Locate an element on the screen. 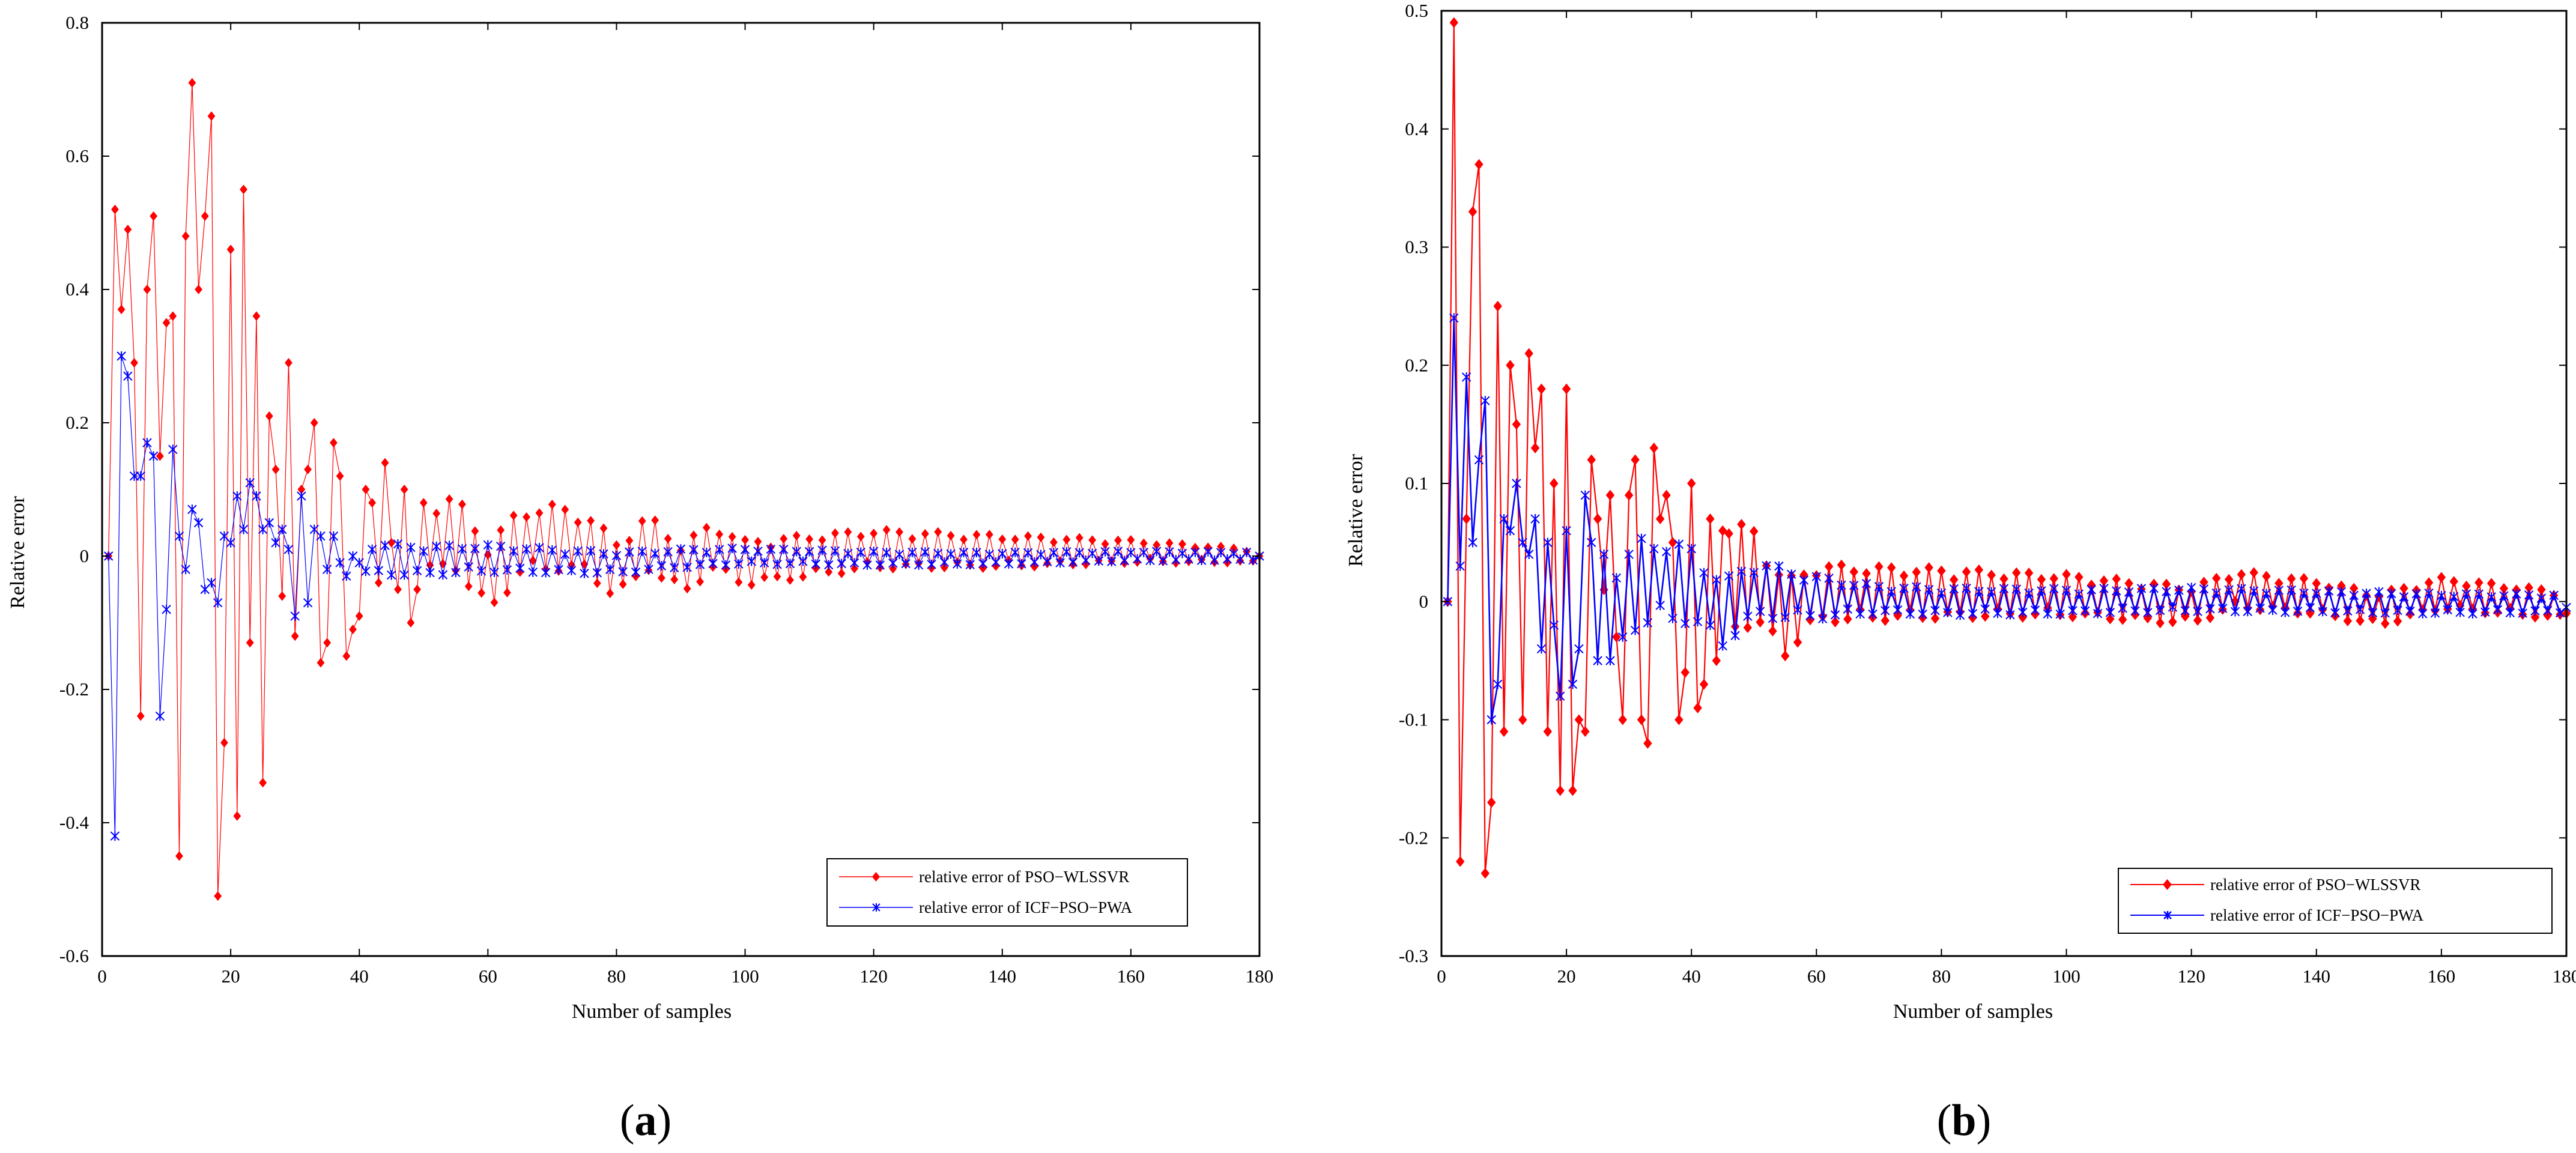 The image size is (2576, 1153). x-tick-label-b-9: 180 is located at coordinates (2564, 976).